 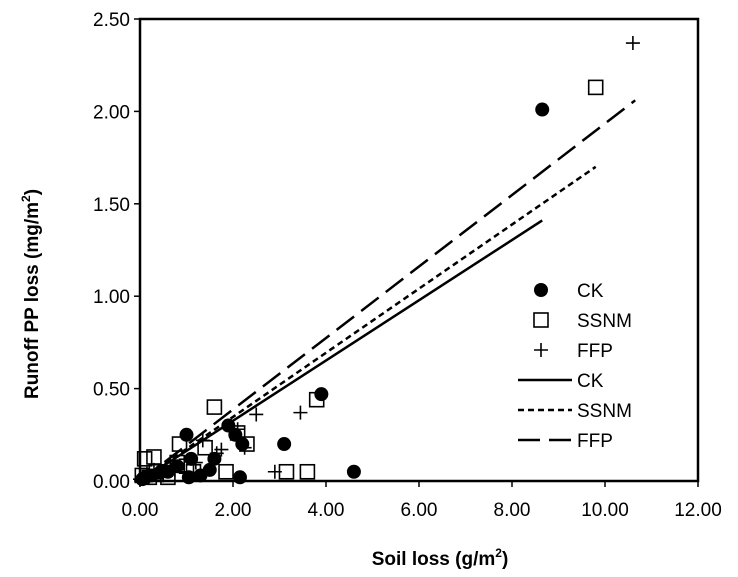 I want to click on y-tick-label: 2.50, so click(x=111, y=20).